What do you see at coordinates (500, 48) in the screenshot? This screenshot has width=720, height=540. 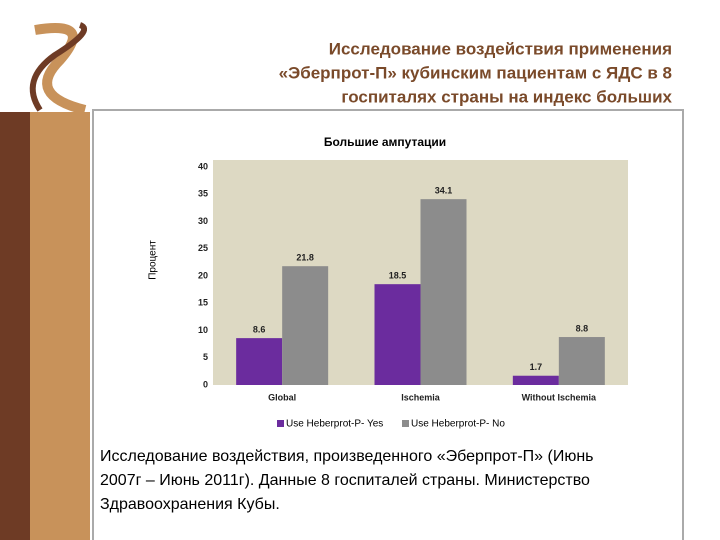 I see `title-line: Исследование воздействия применения` at bounding box center [500, 48].